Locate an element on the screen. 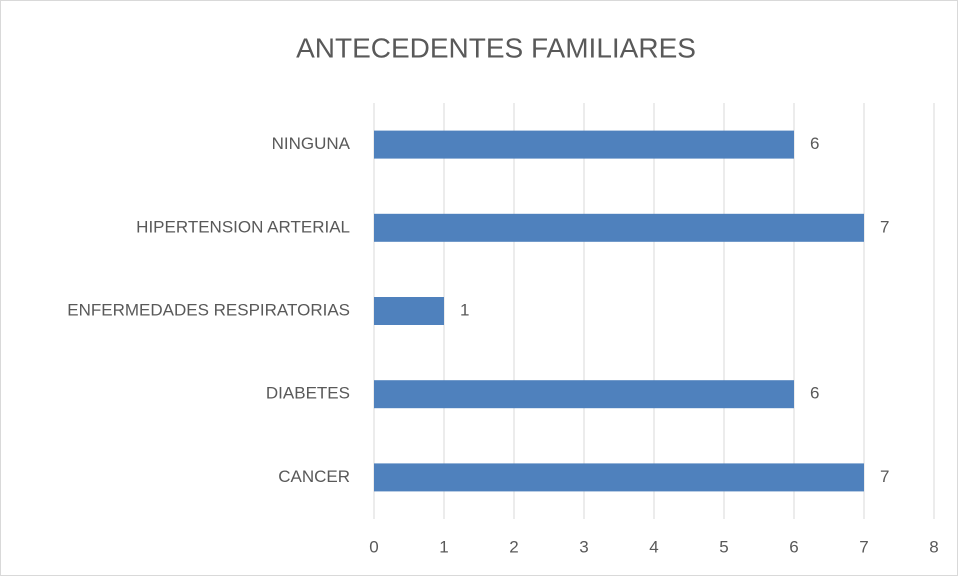 The width and height of the screenshot is (959, 577). x-tick-label: 2 is located at coordinates (513, 546).